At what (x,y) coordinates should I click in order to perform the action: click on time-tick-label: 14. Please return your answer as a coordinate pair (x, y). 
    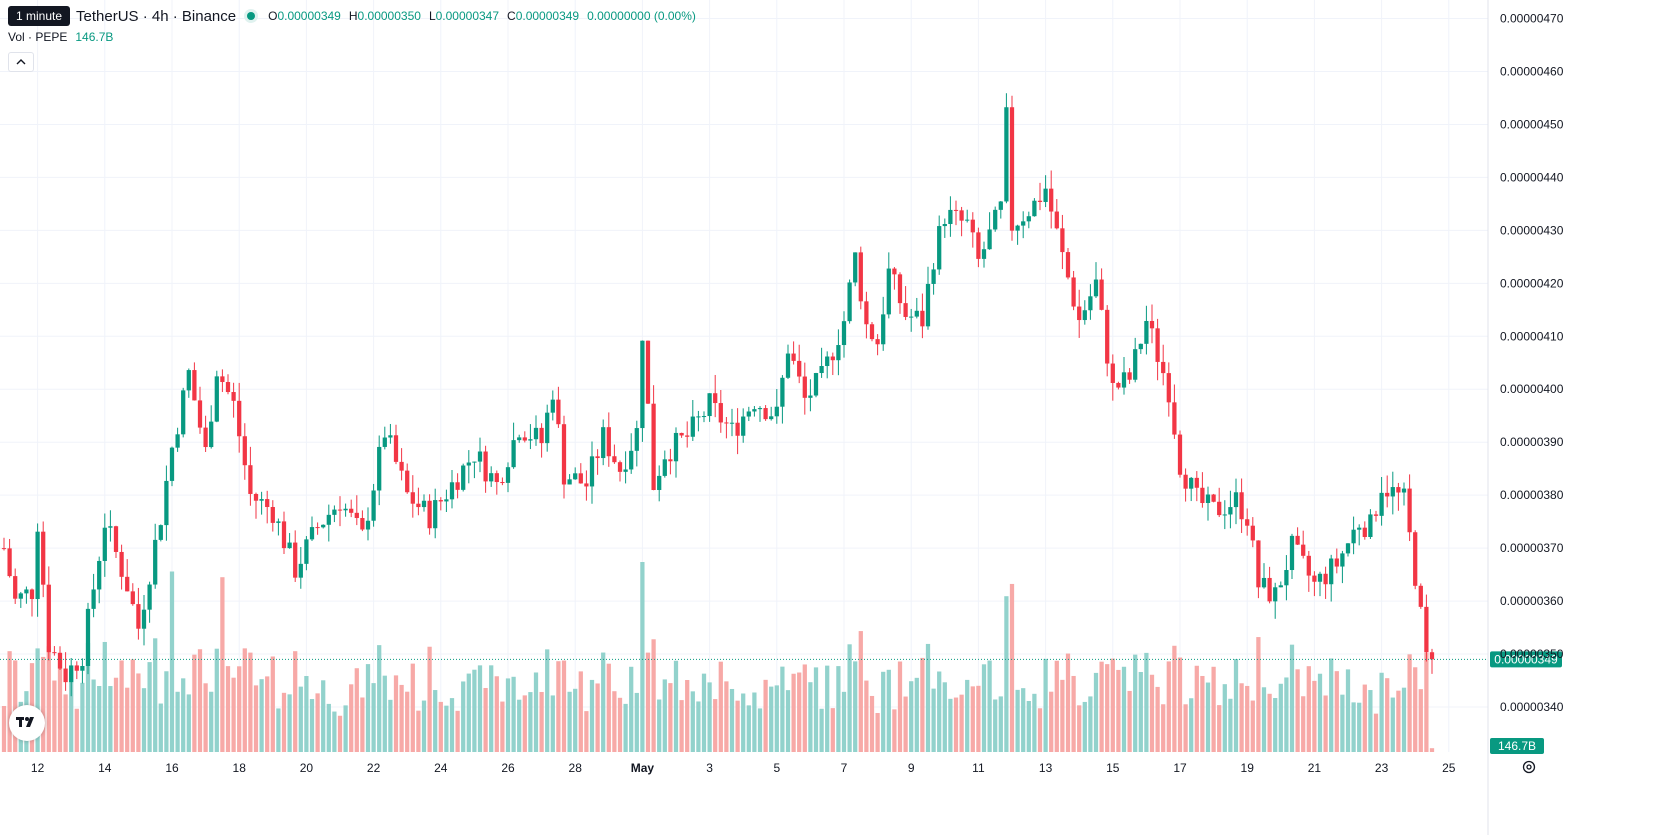
    Looking at the image, I should click on (105, 768).